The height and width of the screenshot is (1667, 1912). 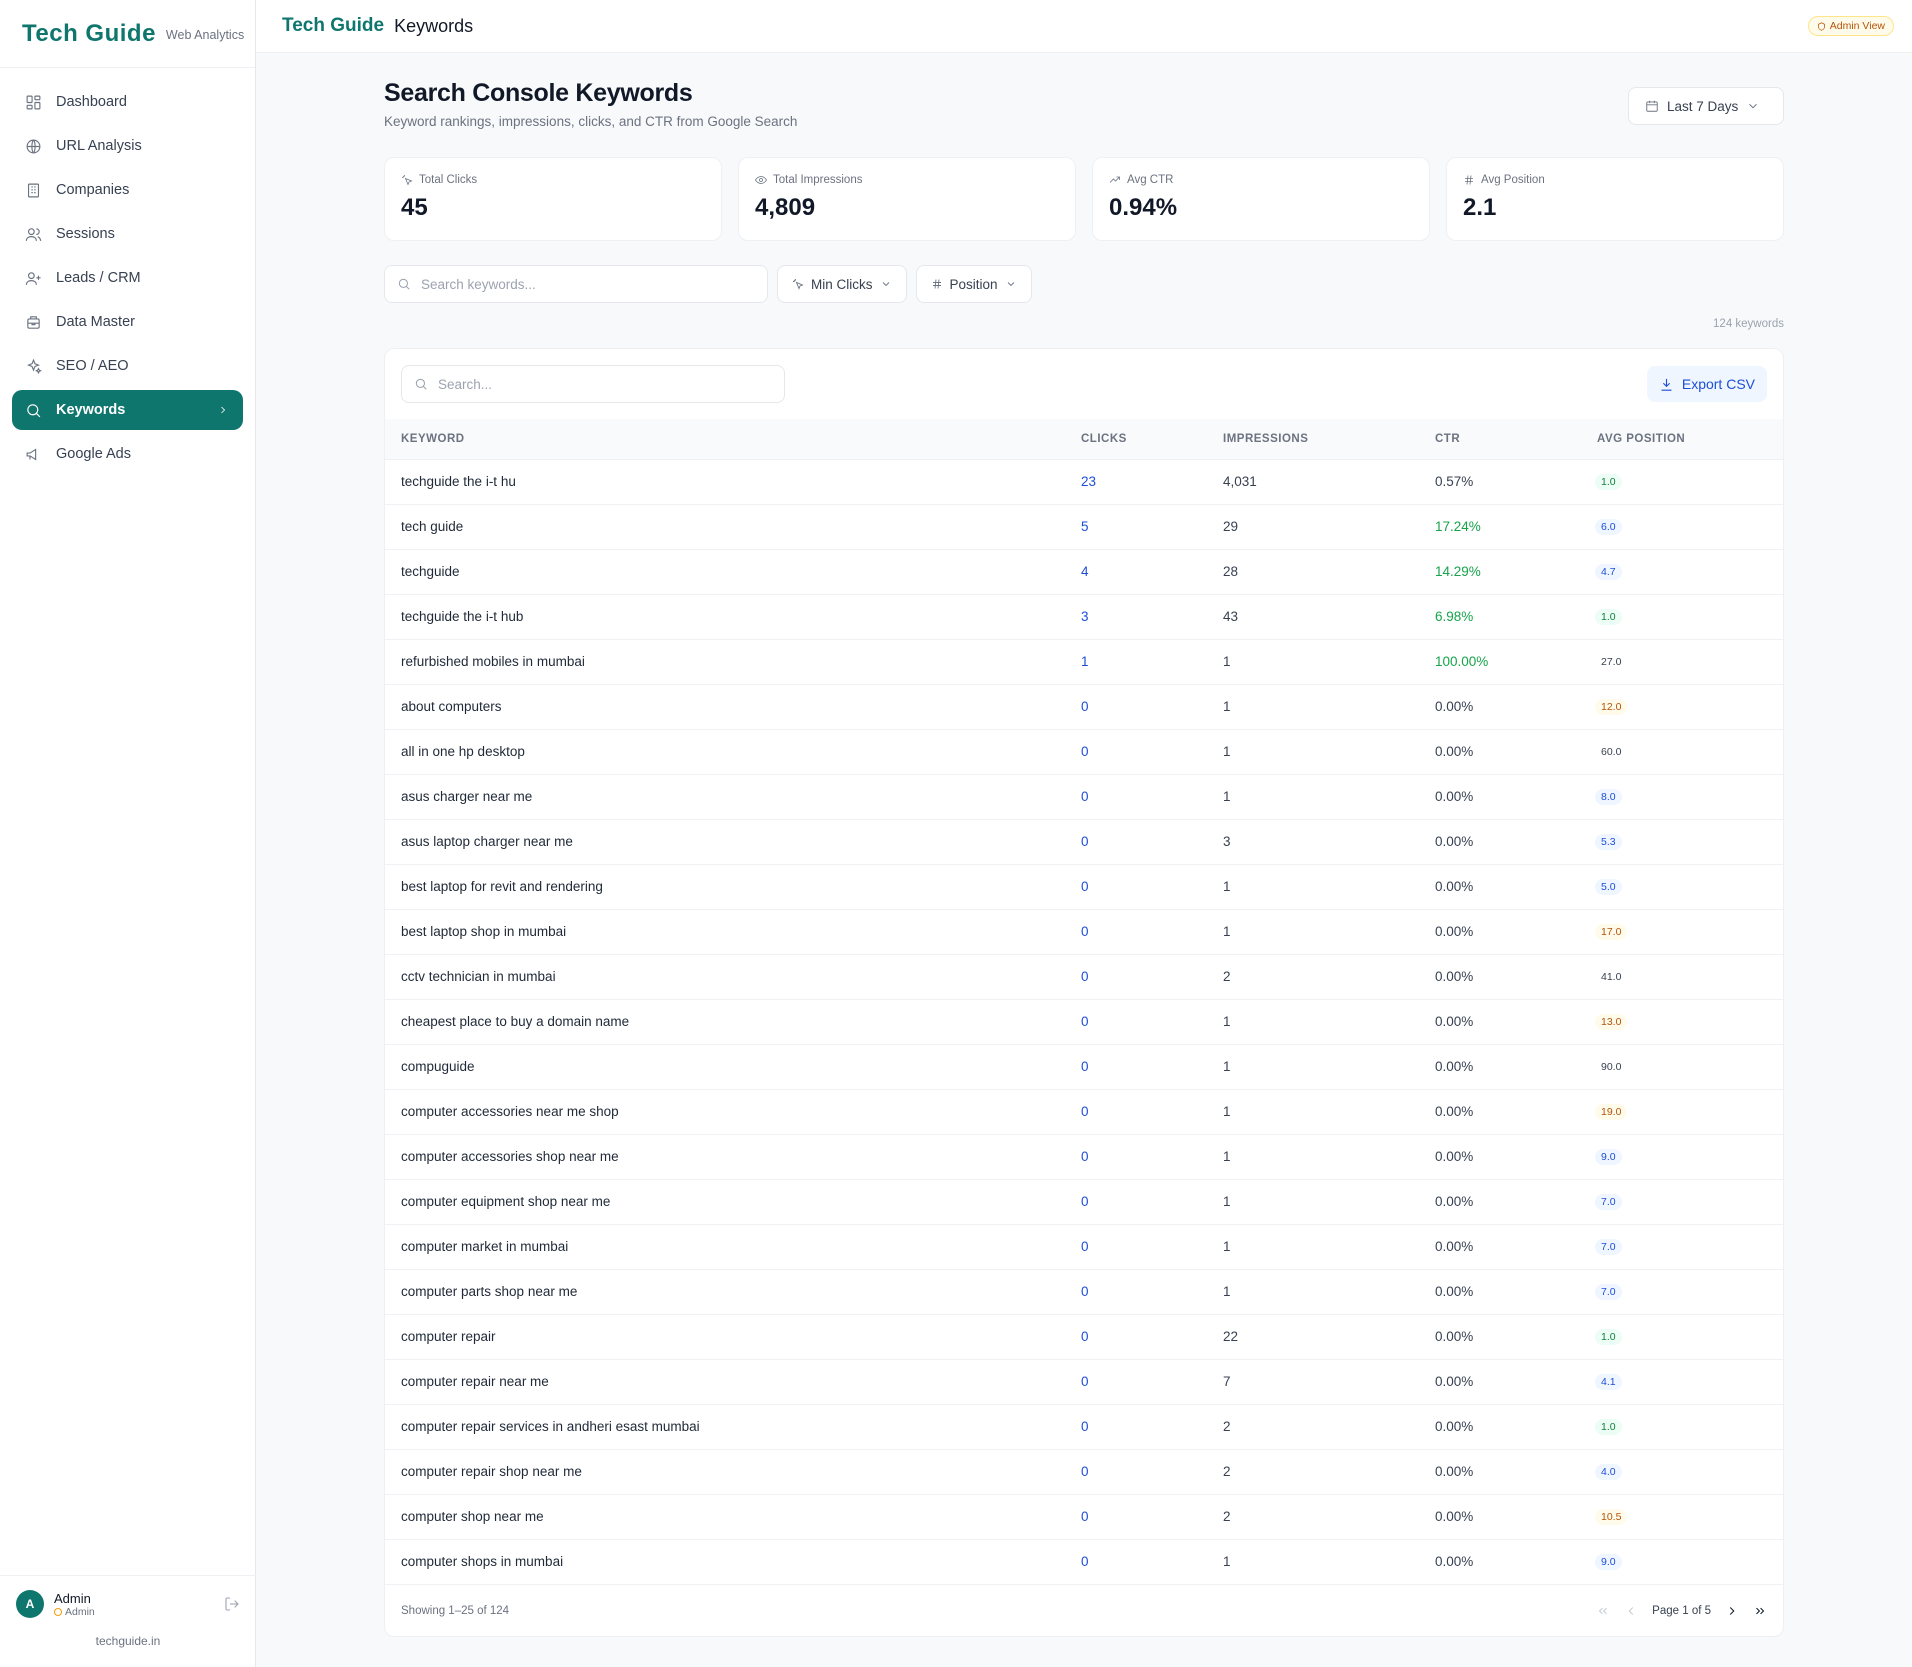 I want to click on col-avg-position: Avg Position, so click(x=1641, y=438).